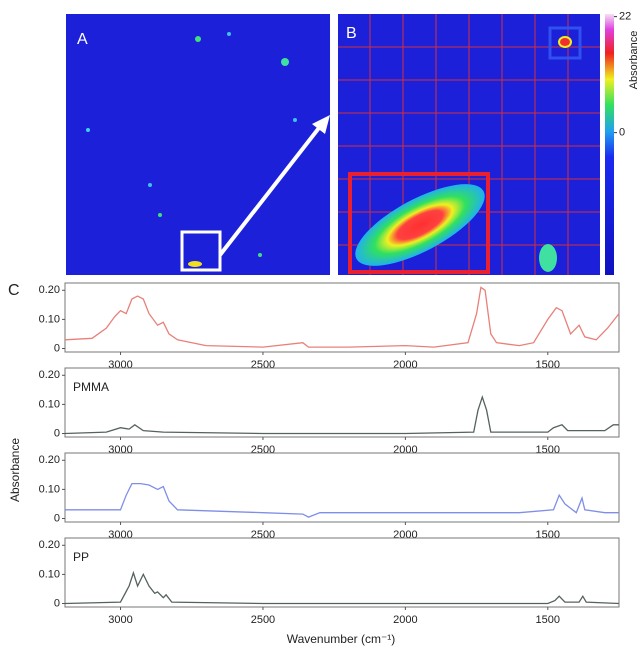  What do you see at coordinates (351, 33) in the screenshot?
I see `panel-label: B` at bounding box center [351, 33].